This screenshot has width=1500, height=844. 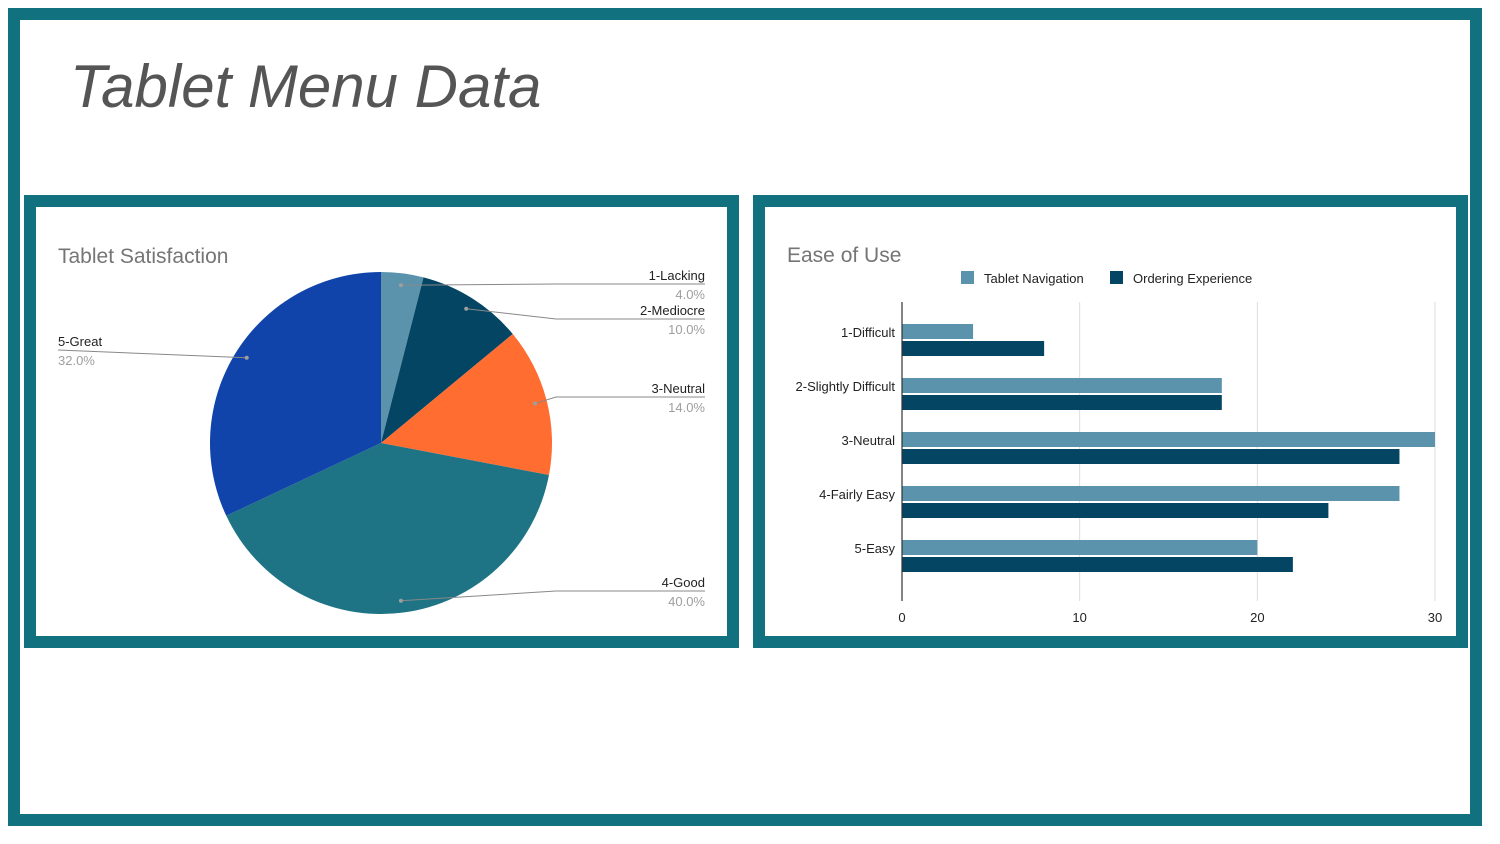 What do you see at coordinates (690, 294) in the screenshot?
I see `pie-percent: 4.0%` at bounding box center [690, 294].